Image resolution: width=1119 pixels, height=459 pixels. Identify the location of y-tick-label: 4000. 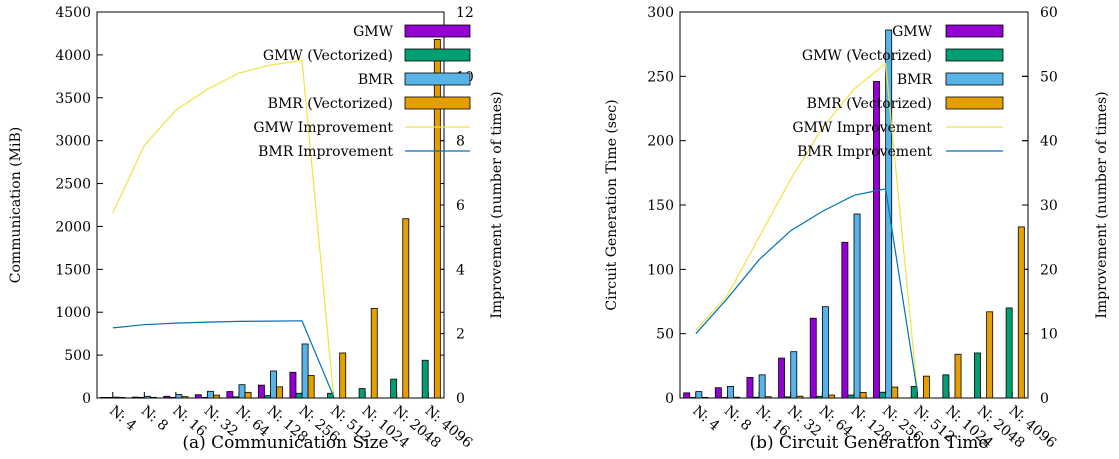
(73, 56).